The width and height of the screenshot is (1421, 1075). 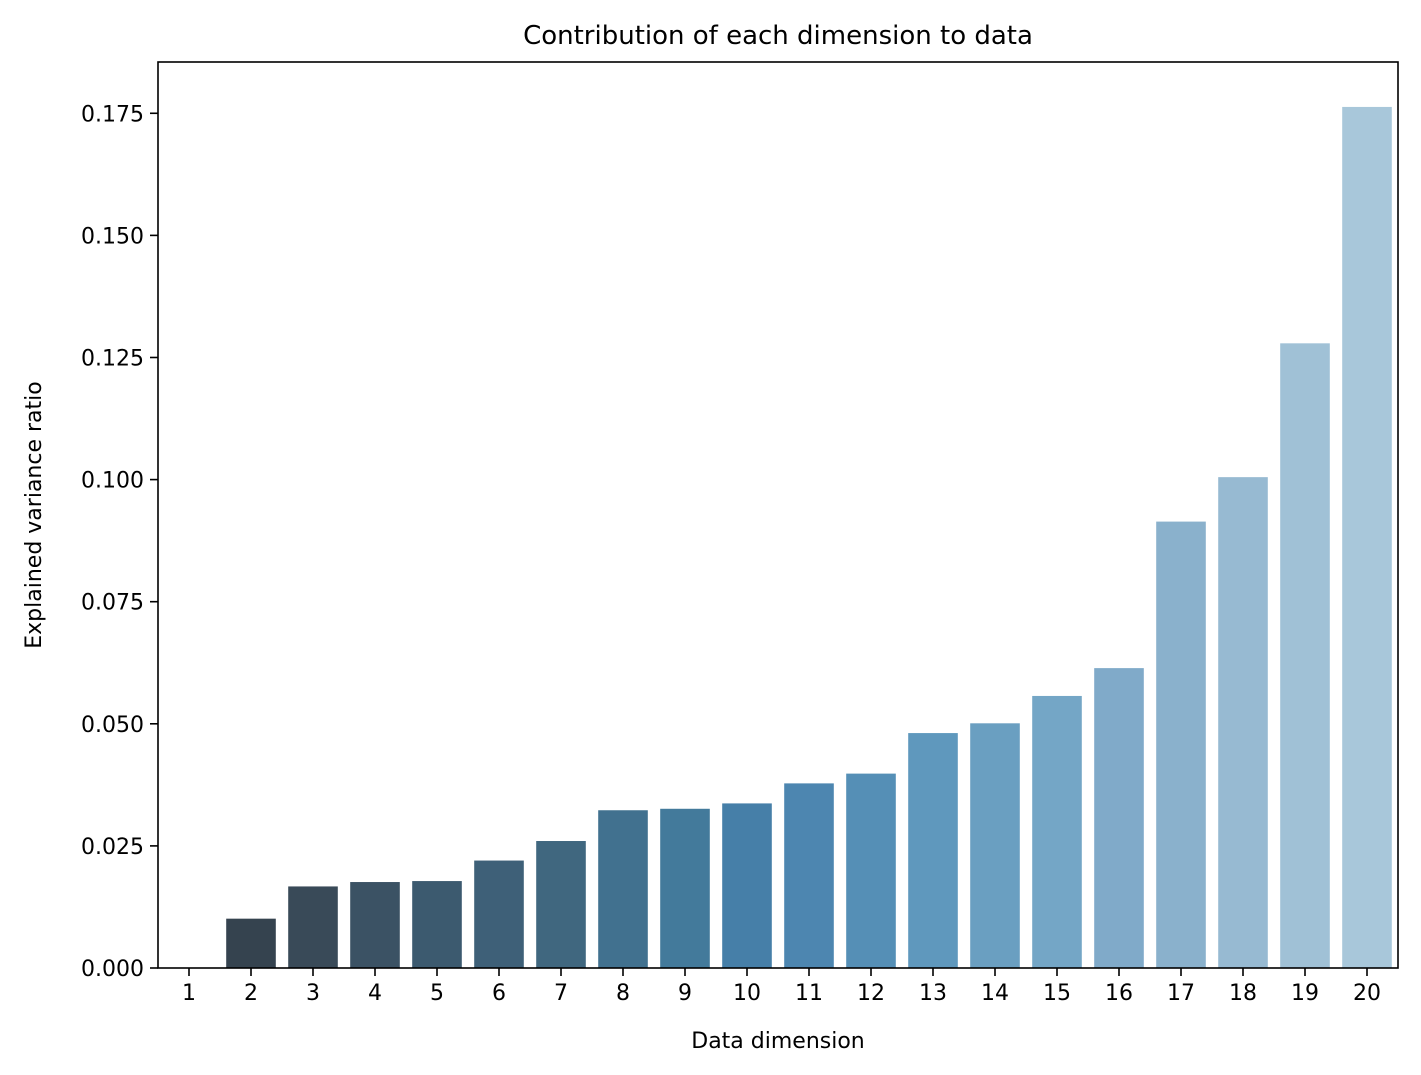 I want to click on x-tick-label: 16, so click(x=1119, y=993).